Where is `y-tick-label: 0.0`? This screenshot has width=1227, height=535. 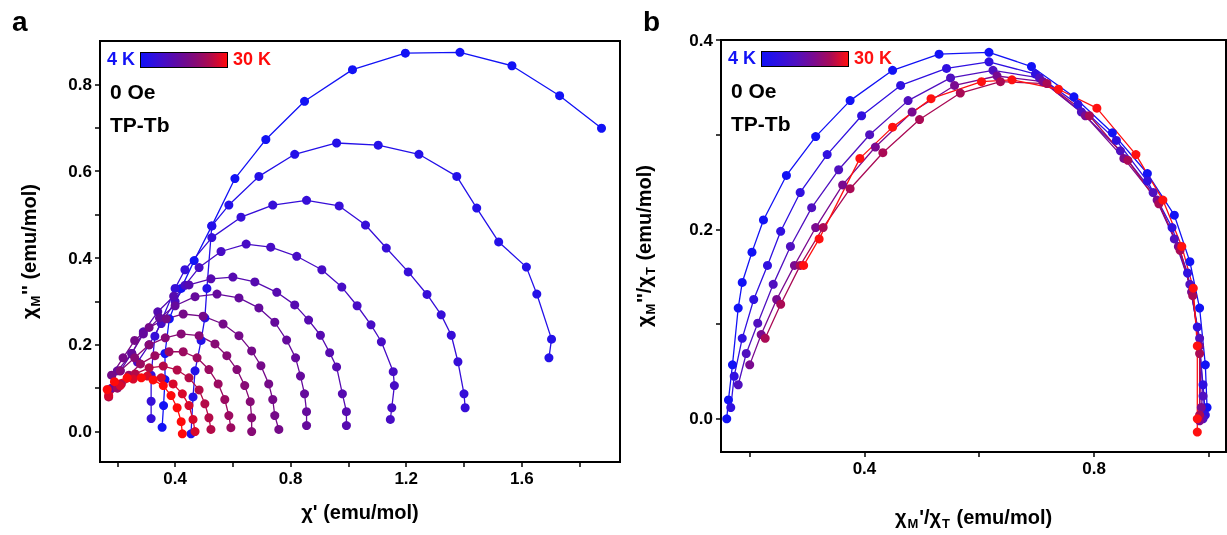
y-tick-label: 0.0 is located at coordinates (80, 432).